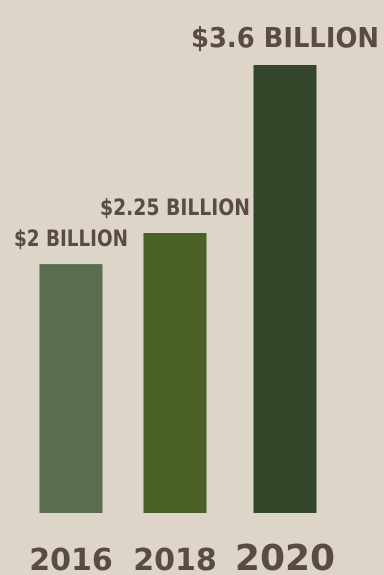 The width and height of the screenshot is (384, 575). I want to click on category-label-2018: 2018, so click(175, 559).